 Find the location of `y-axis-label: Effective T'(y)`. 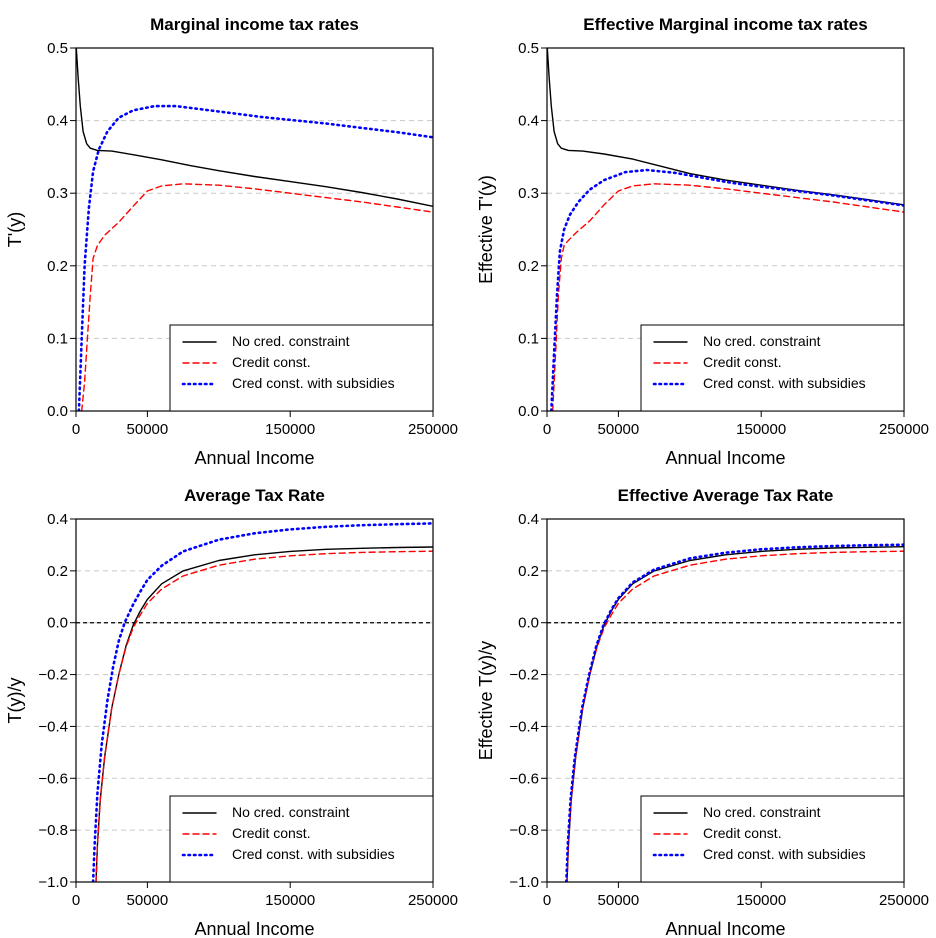

y-axis-label: Effective T'(y) is located at coordinates (486, 229).